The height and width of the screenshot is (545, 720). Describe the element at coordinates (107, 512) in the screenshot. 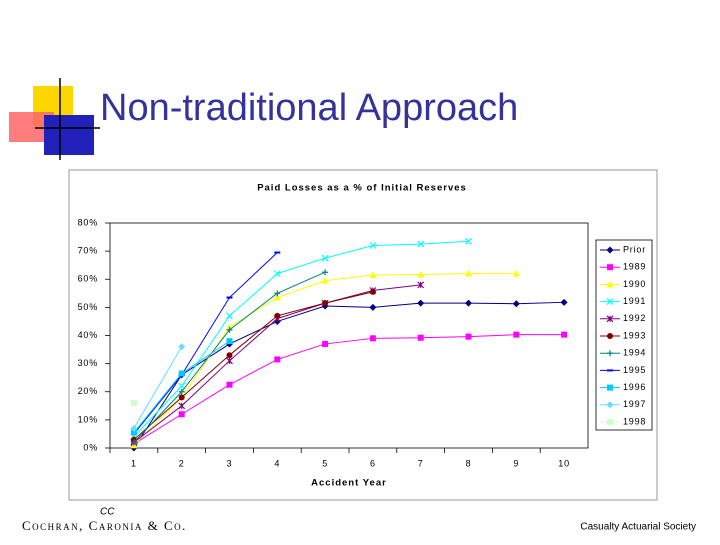

I see `logo: CC` at that location.